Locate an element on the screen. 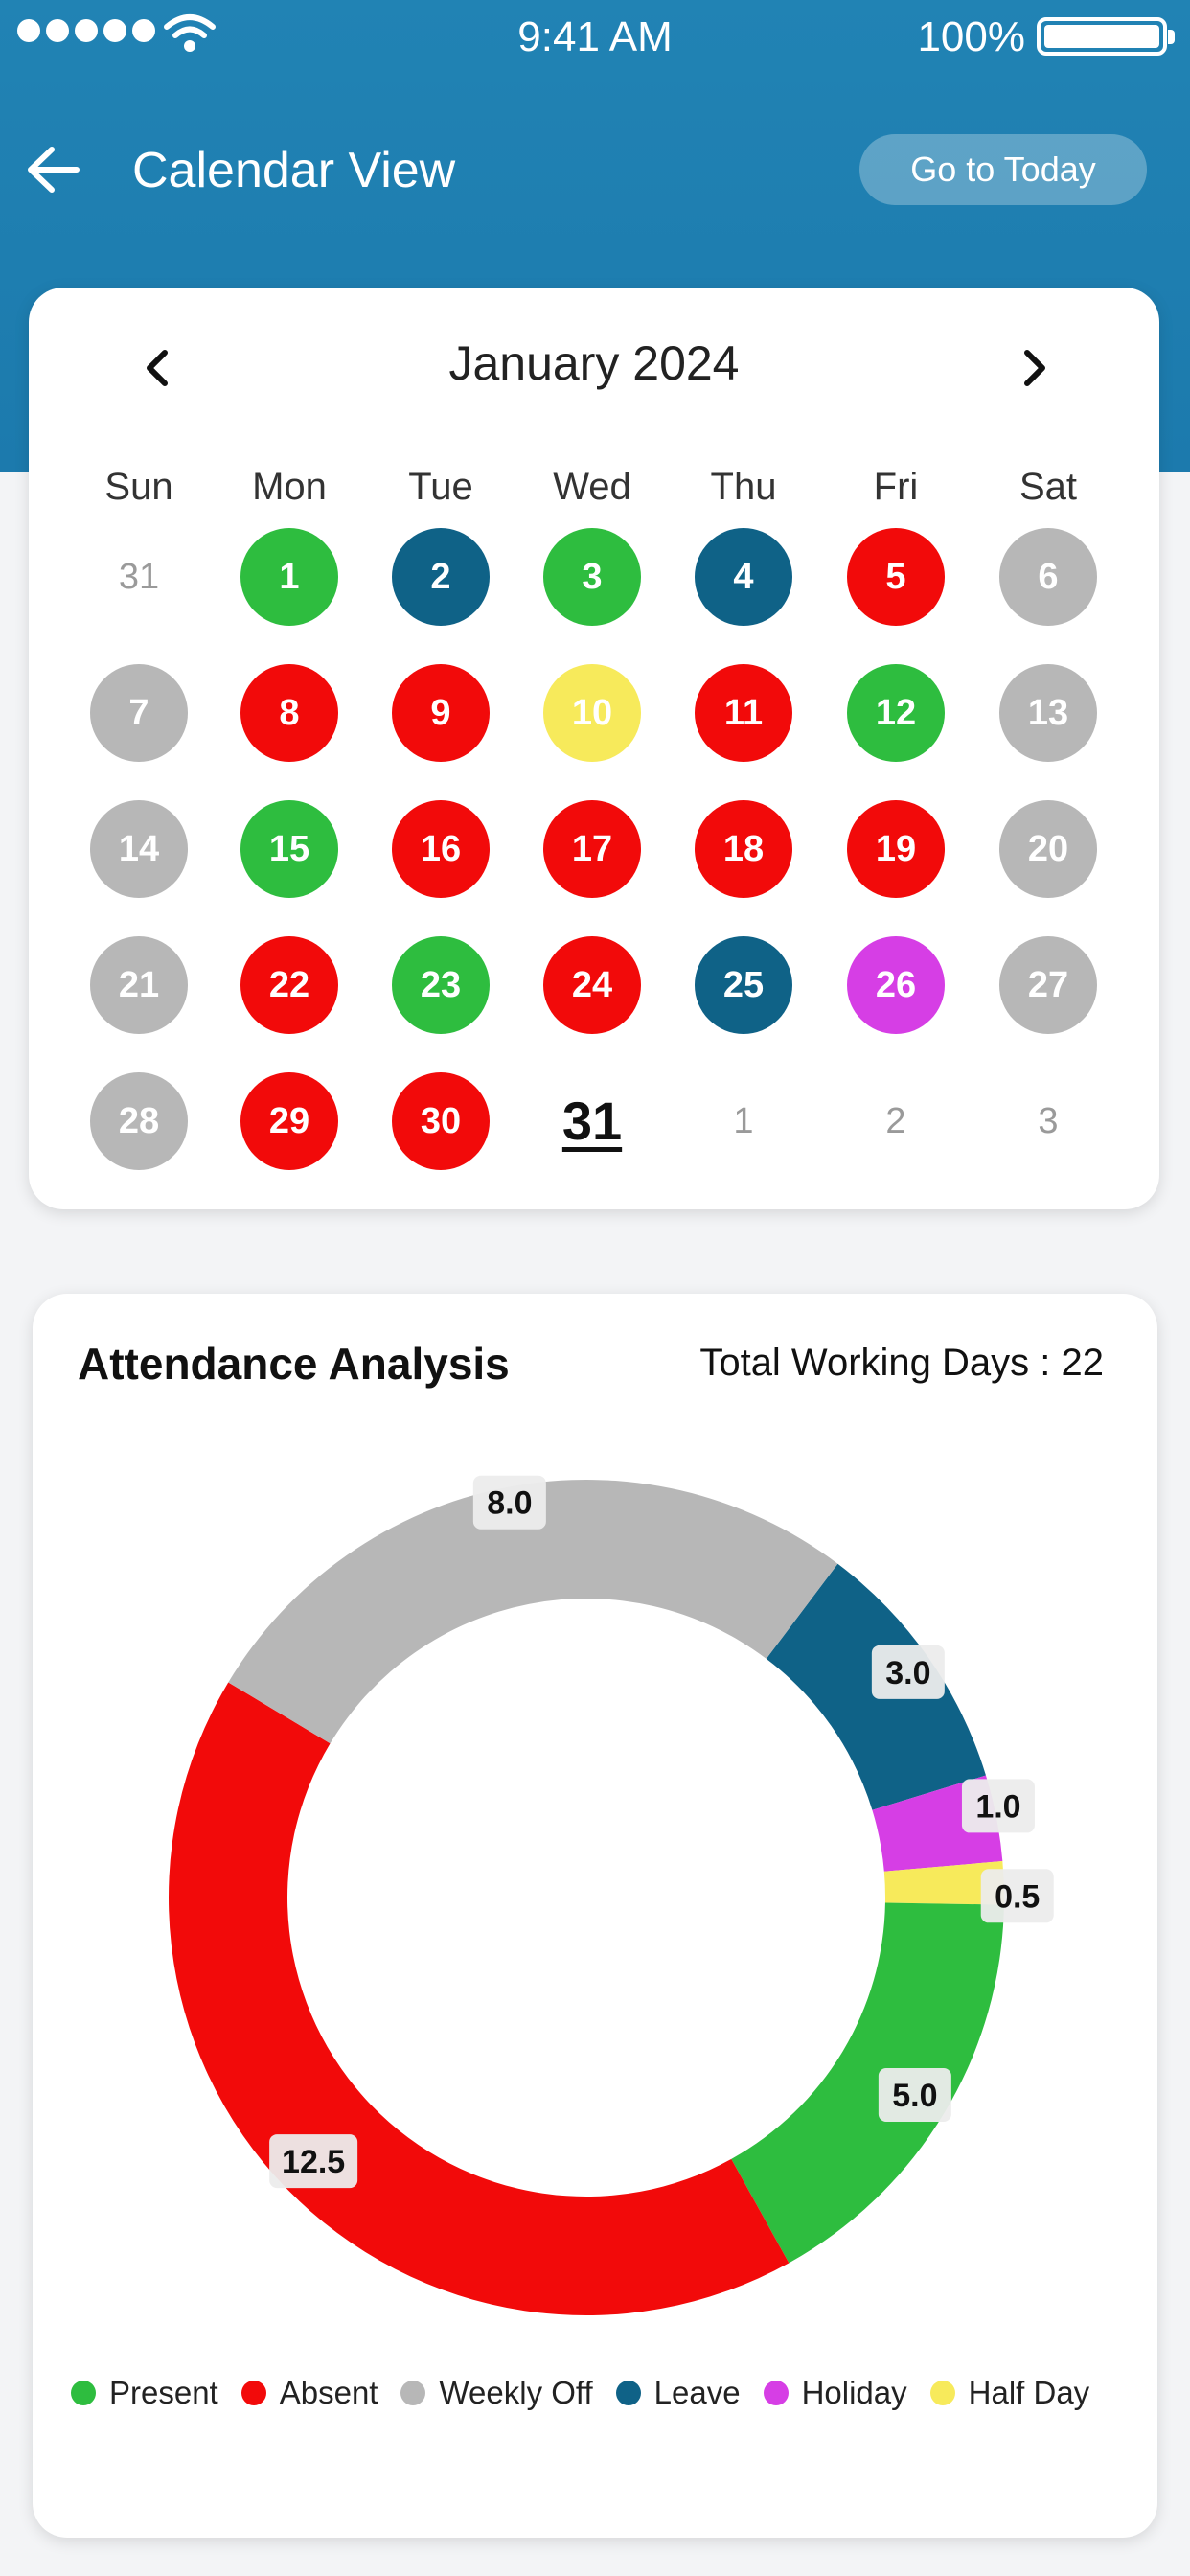  signal-strength-icon is located at coordinates (86, 30).